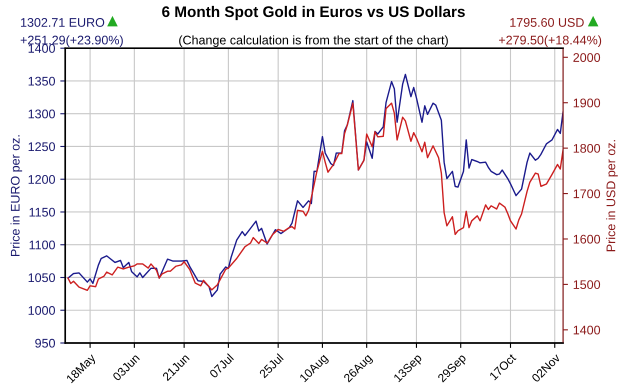 Image resolution: width=627 pixels, height=392 pixels. Describe the element at coordinates (547, 22) in the screenshot. I see `text: 1795.60 USD` at that location.